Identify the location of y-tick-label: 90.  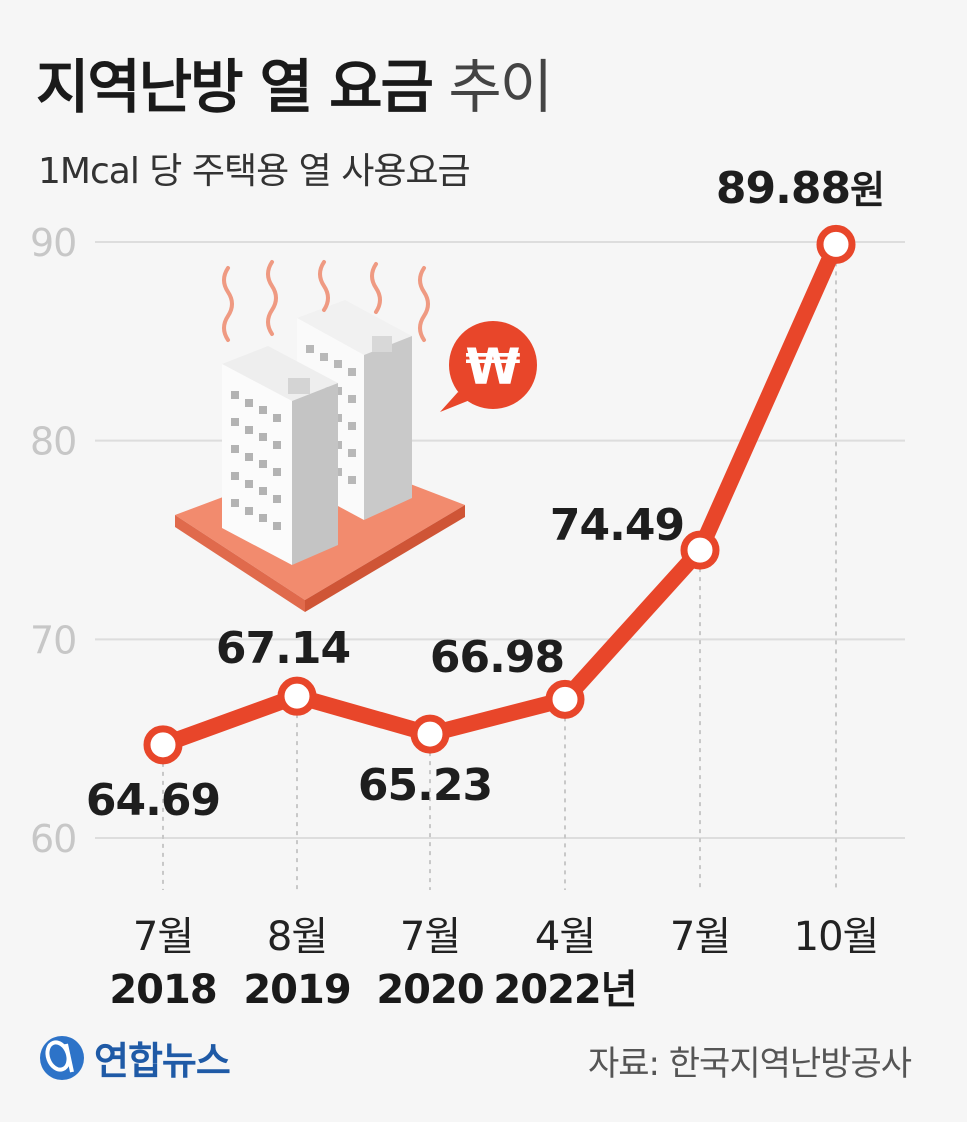
(53, 243).